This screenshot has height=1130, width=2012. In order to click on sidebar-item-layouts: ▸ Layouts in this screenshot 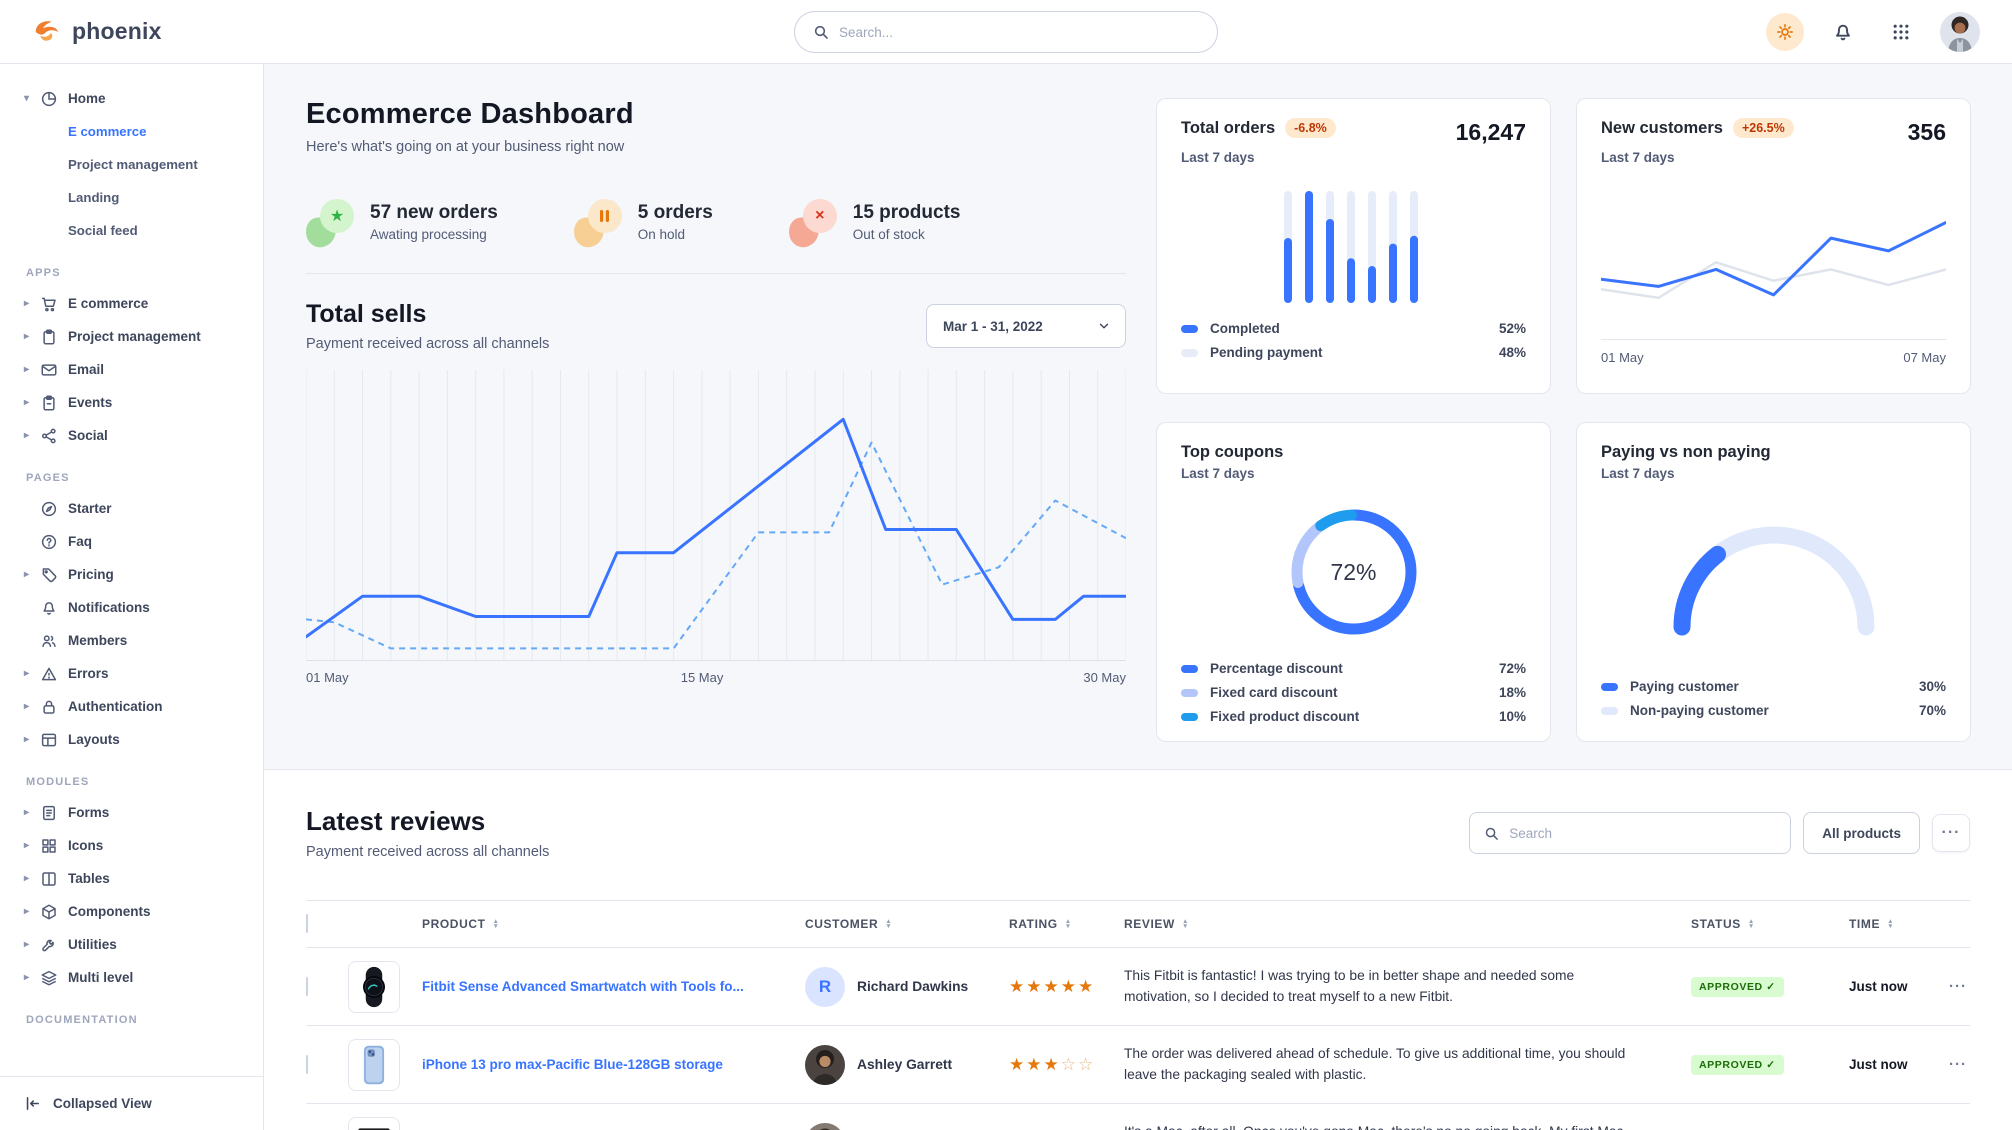, I will do `click(133, 739)`.